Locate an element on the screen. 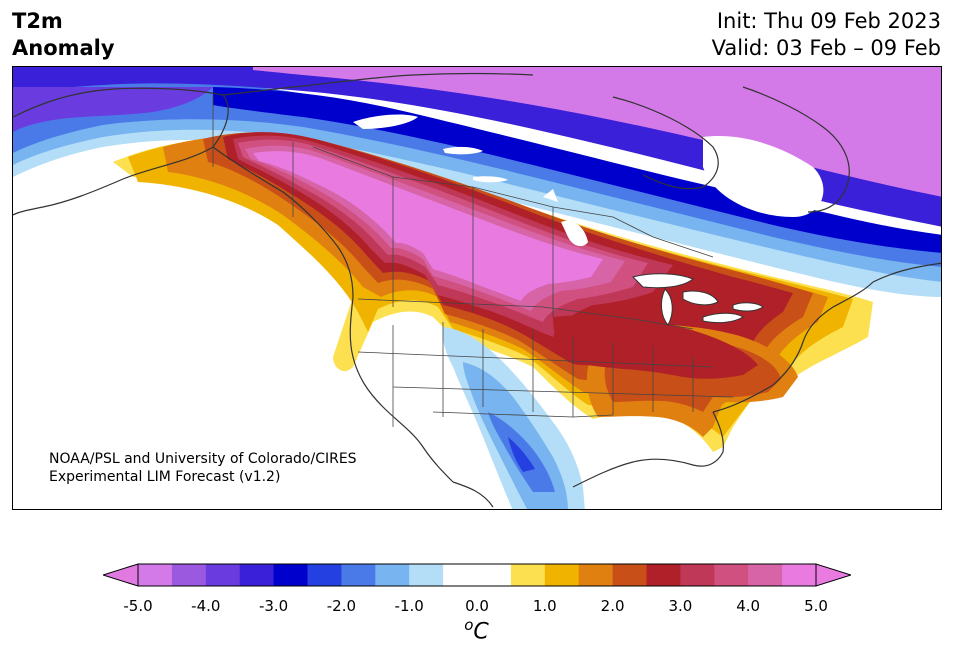  colorbar-cells is located at coordinates (477, 575).